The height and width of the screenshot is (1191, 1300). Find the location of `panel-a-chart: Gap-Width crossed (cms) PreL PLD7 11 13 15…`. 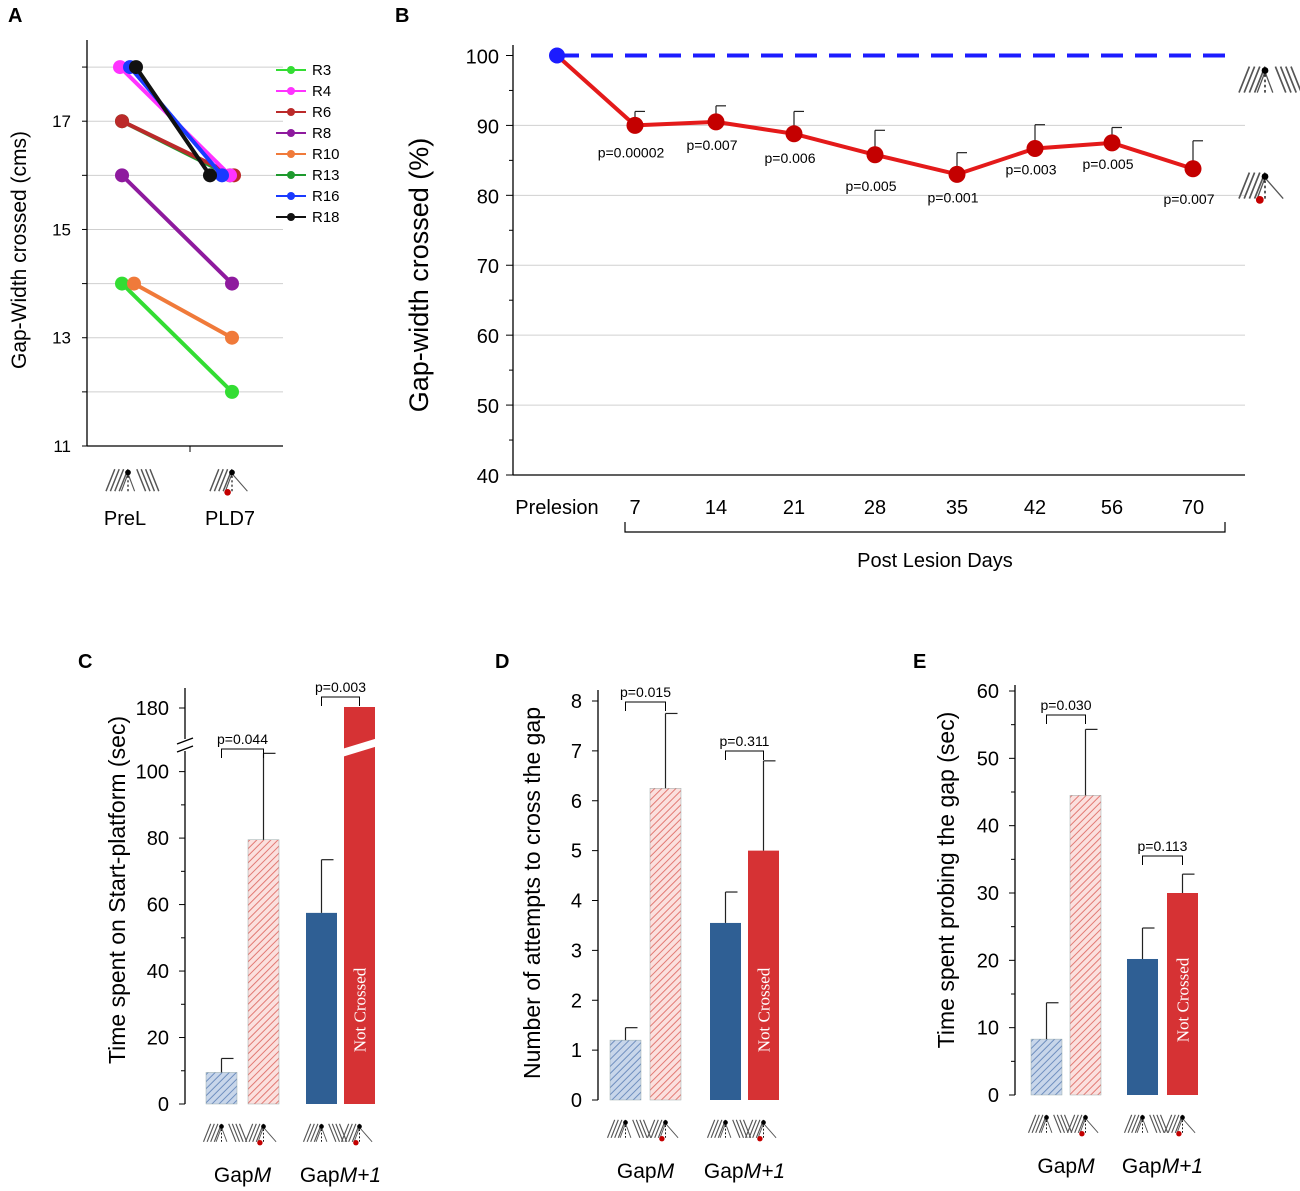

panel-a-chart: Gap-Width crossed (cms) PreL PLD7 11 13 15… is located at coordinates (174, 285).